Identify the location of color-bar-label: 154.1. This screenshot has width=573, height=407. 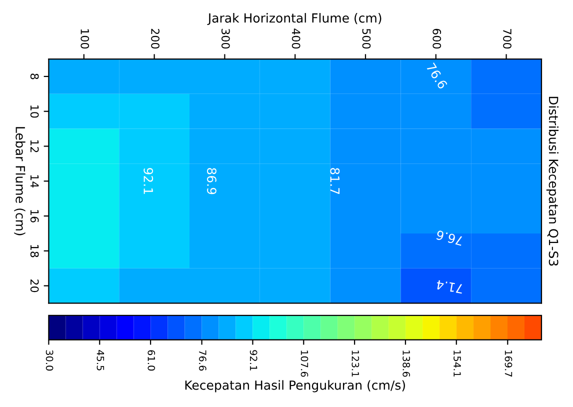
(457, 363).